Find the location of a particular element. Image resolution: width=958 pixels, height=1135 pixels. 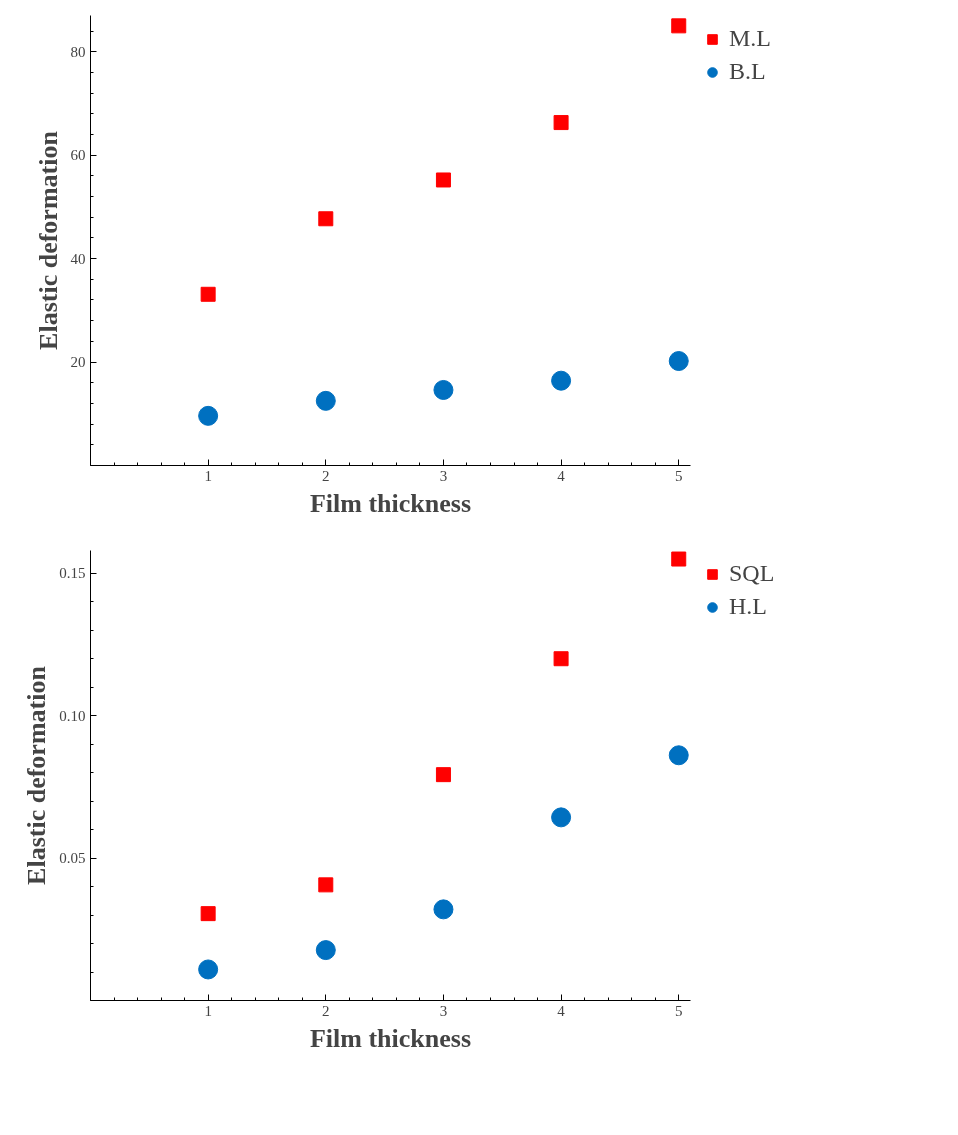

legend-label: H.L is located at coordinates (748, 606).